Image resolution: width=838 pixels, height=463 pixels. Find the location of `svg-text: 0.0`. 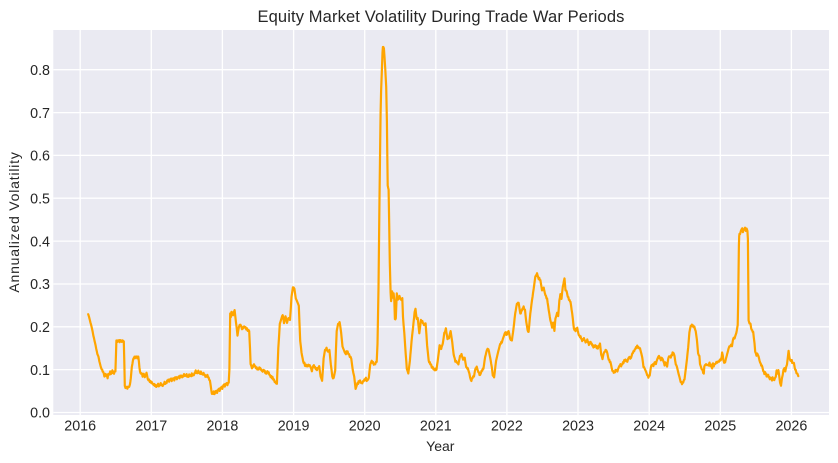

svg-text: 0.0 is located at coordinates (40, 414).